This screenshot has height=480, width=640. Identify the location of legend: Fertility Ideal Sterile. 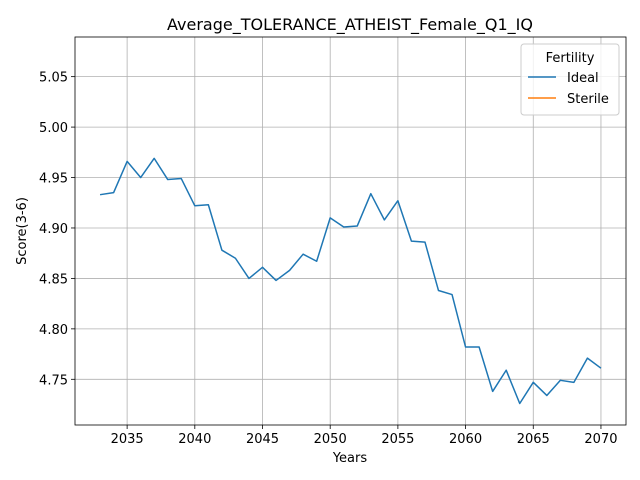
(570, 79).